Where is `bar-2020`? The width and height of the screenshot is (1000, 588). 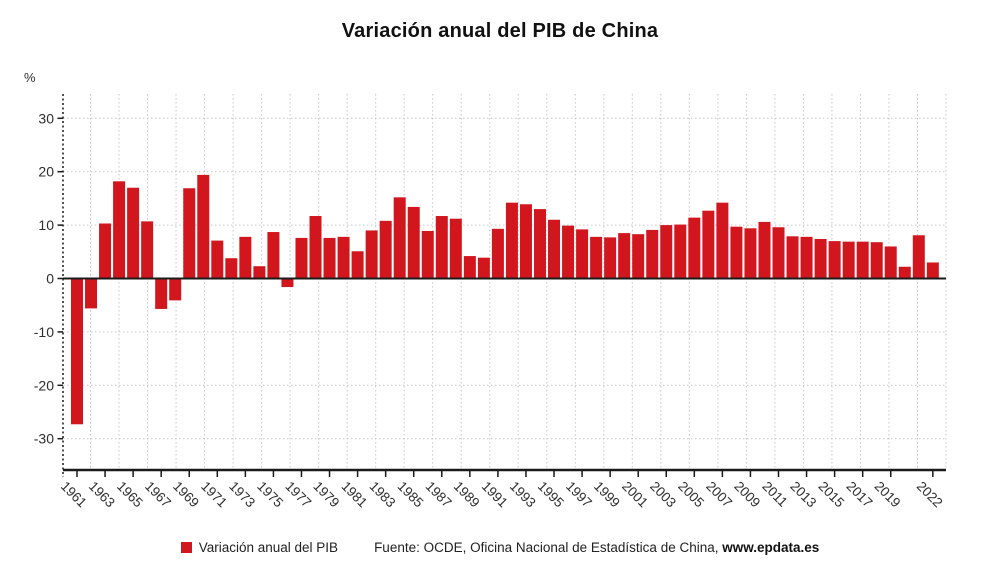 bar-2020 is located at coordinates (904, 272).